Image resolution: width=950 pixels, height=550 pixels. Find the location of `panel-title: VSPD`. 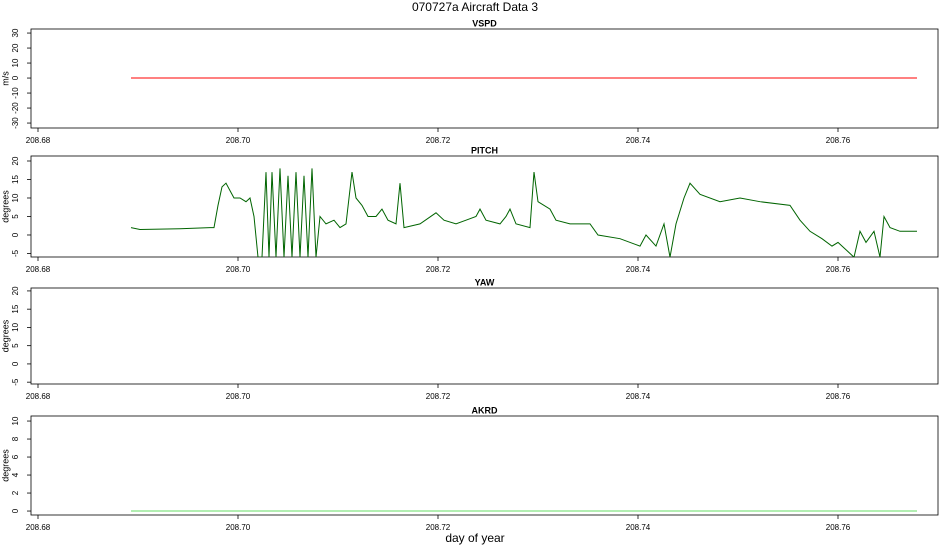

panel-title: VSPD is located at coordinates (484, 23).